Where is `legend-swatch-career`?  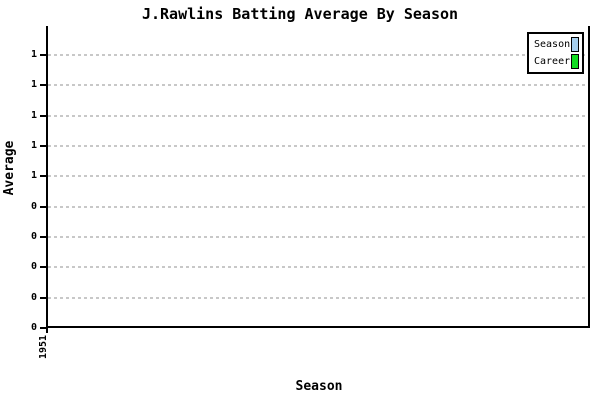 legend-swatch-career is located at coordinates (575, 61).